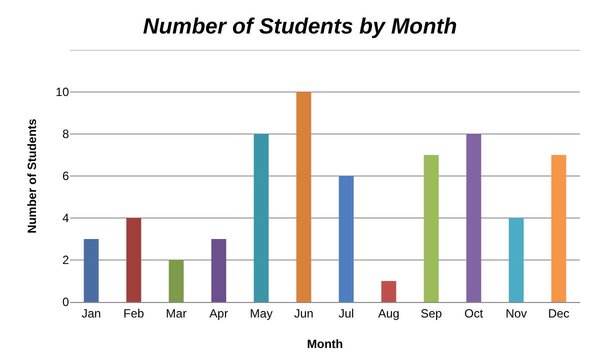  What do you see at coordinates (63, 92) in the screenshot?
I see `y-tick-label: 10` at bounding box center [63, 92].